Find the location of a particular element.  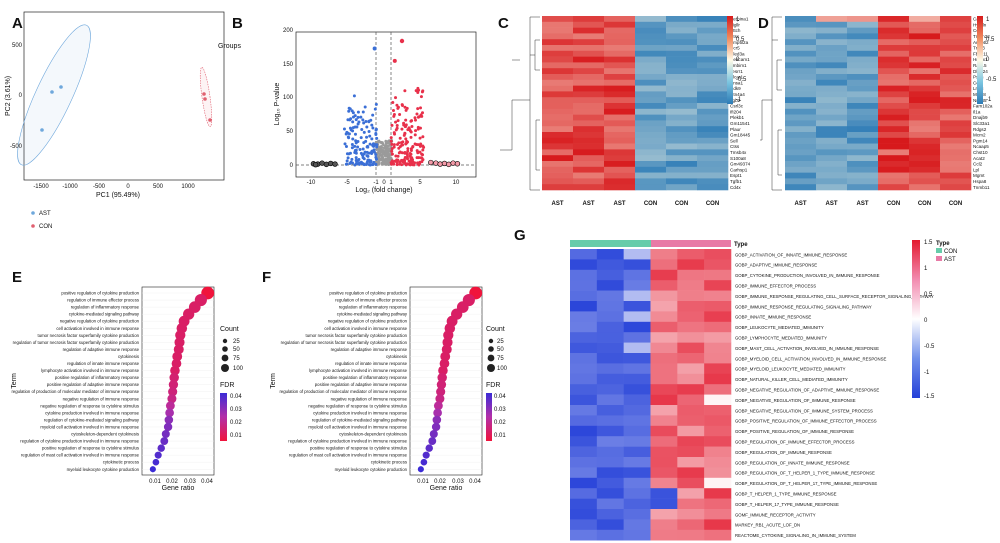

gsea-scale-2: 1 is located at coordinates (926, 269).